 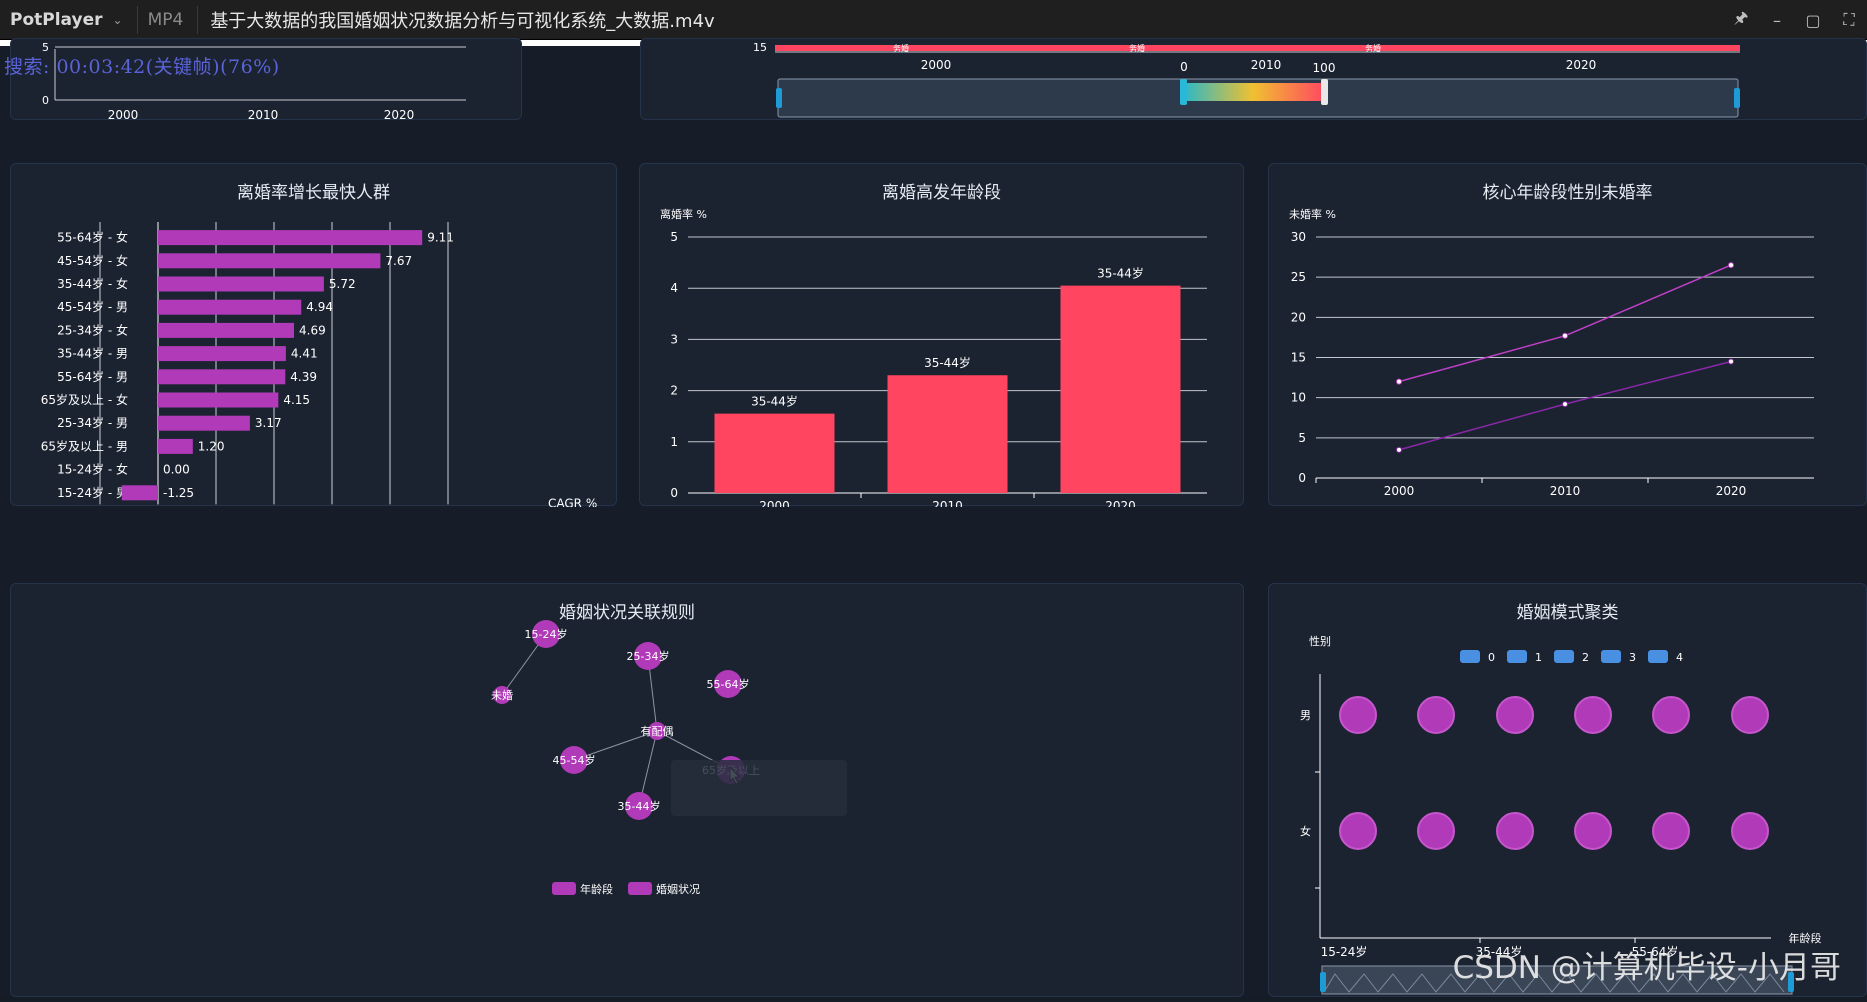 What do you see at coordinates (674, 288) in the screenshot?
I see `y-tick-label: 4` at bounding box center [674, 288].